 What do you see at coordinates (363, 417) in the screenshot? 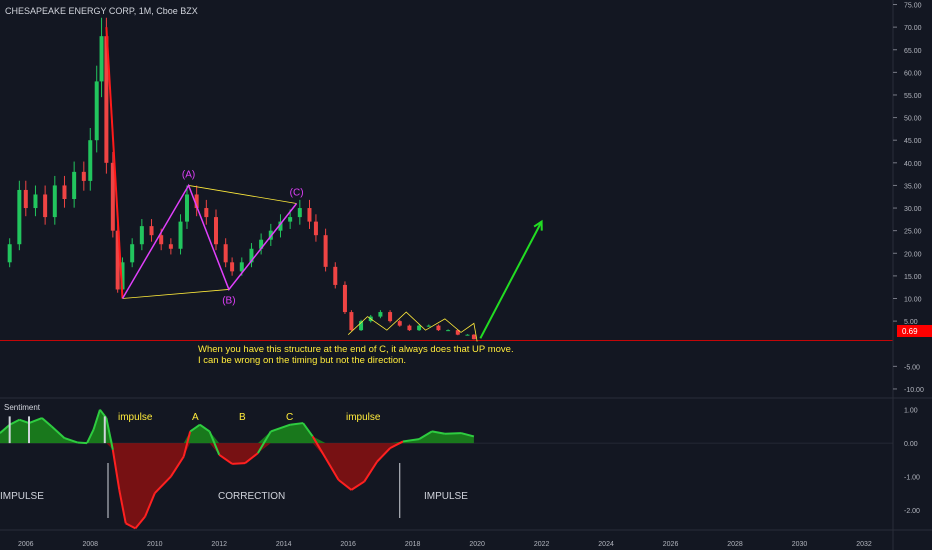
I see `sentiment-label-impulse-2: impulse` at bounding box center [363, 417].